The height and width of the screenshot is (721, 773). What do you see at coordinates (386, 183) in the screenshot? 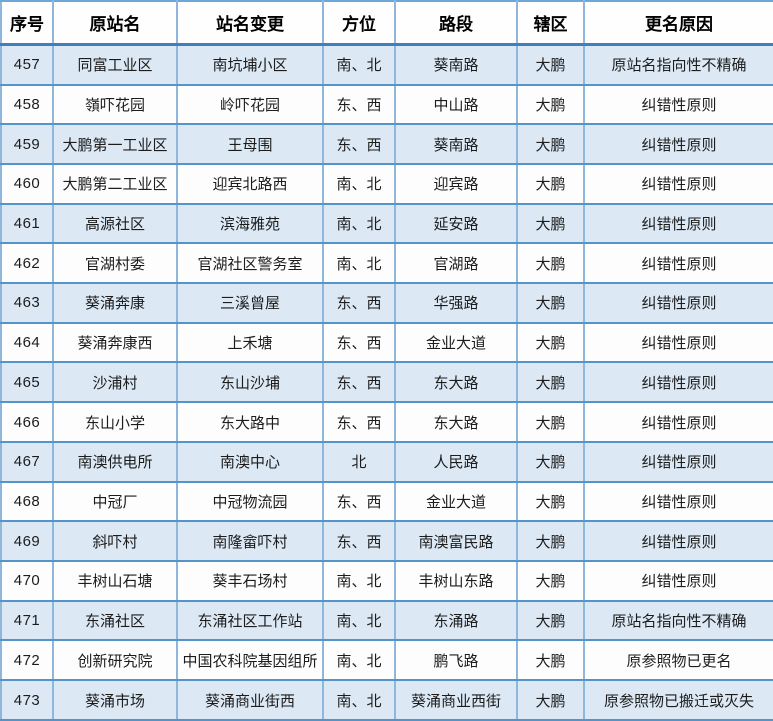
I see `table-row: 460 大鹏第二工业区 迎宾北路西 南、北 迎宾路 大鹏 纠错性原则` at bounding box center [386, 183].